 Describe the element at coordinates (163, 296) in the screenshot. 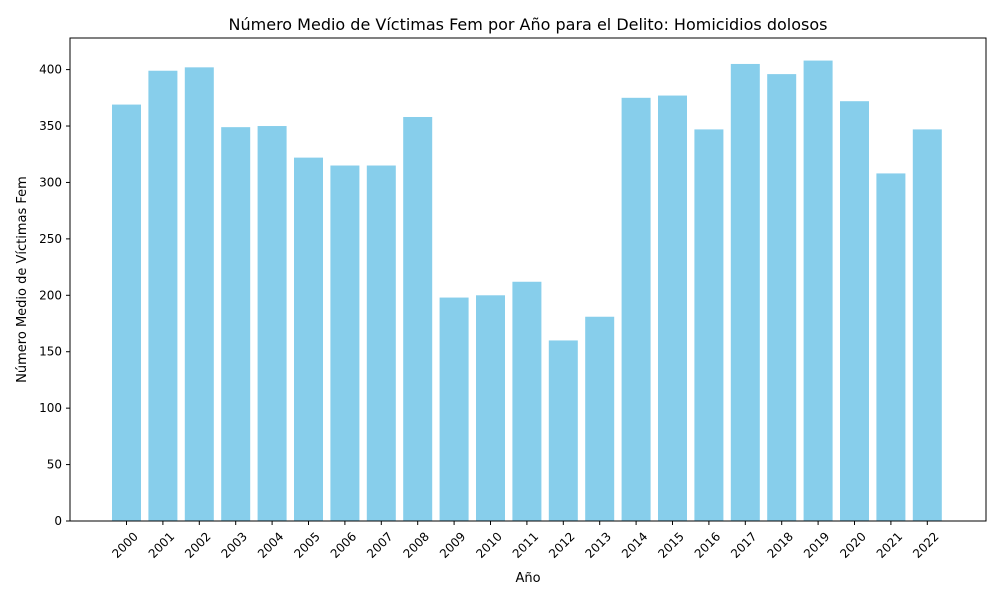

I see `bar-2001` at that location.